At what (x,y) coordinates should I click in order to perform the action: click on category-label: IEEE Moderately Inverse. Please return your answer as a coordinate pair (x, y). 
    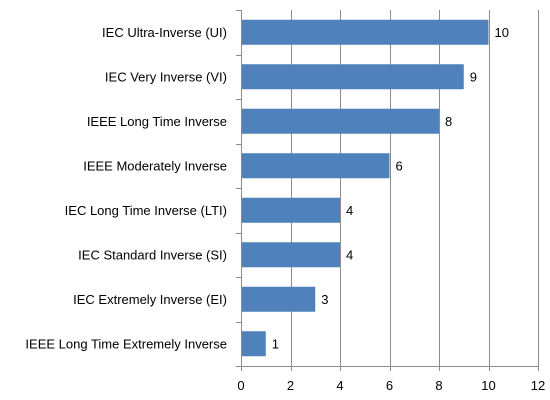
    Looking at the image, I should click on (155, 165).